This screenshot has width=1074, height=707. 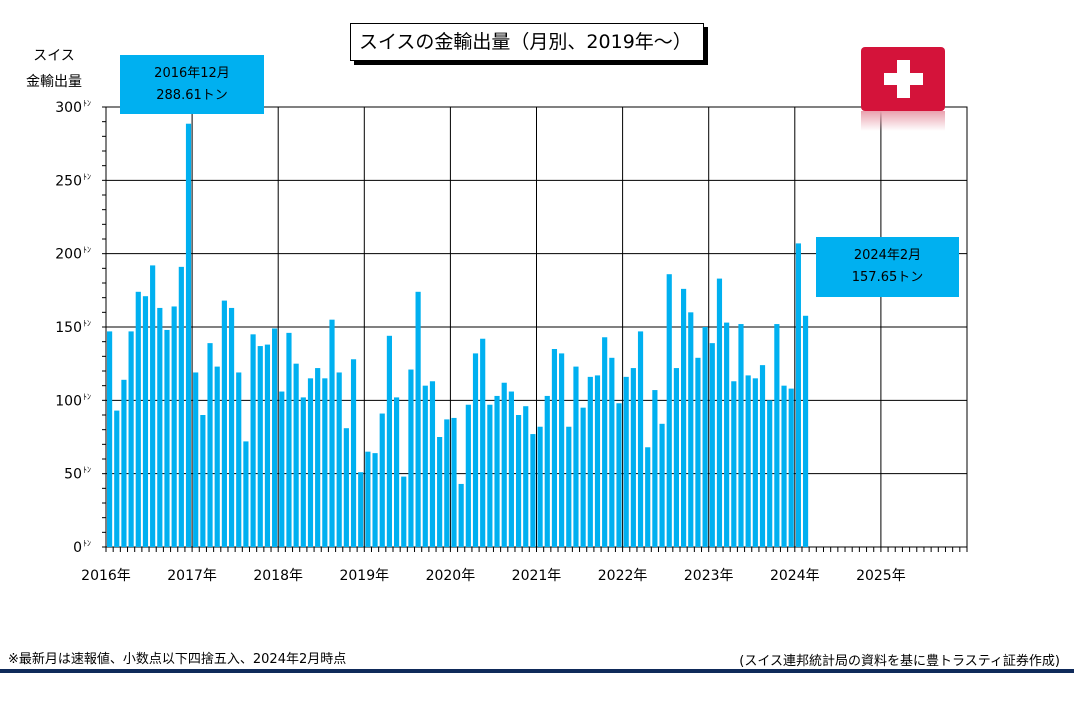 What do you see at coordinates (887, 255) in the screenshot?
I see `latest-callout-date: 2024年2月` at bounding box center [887, 255].